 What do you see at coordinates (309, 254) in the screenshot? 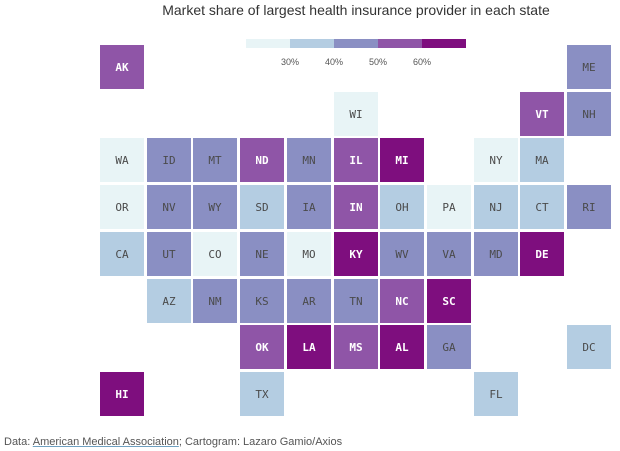
I see `state-tile-mo: MO` at bounding box center [309, 254].